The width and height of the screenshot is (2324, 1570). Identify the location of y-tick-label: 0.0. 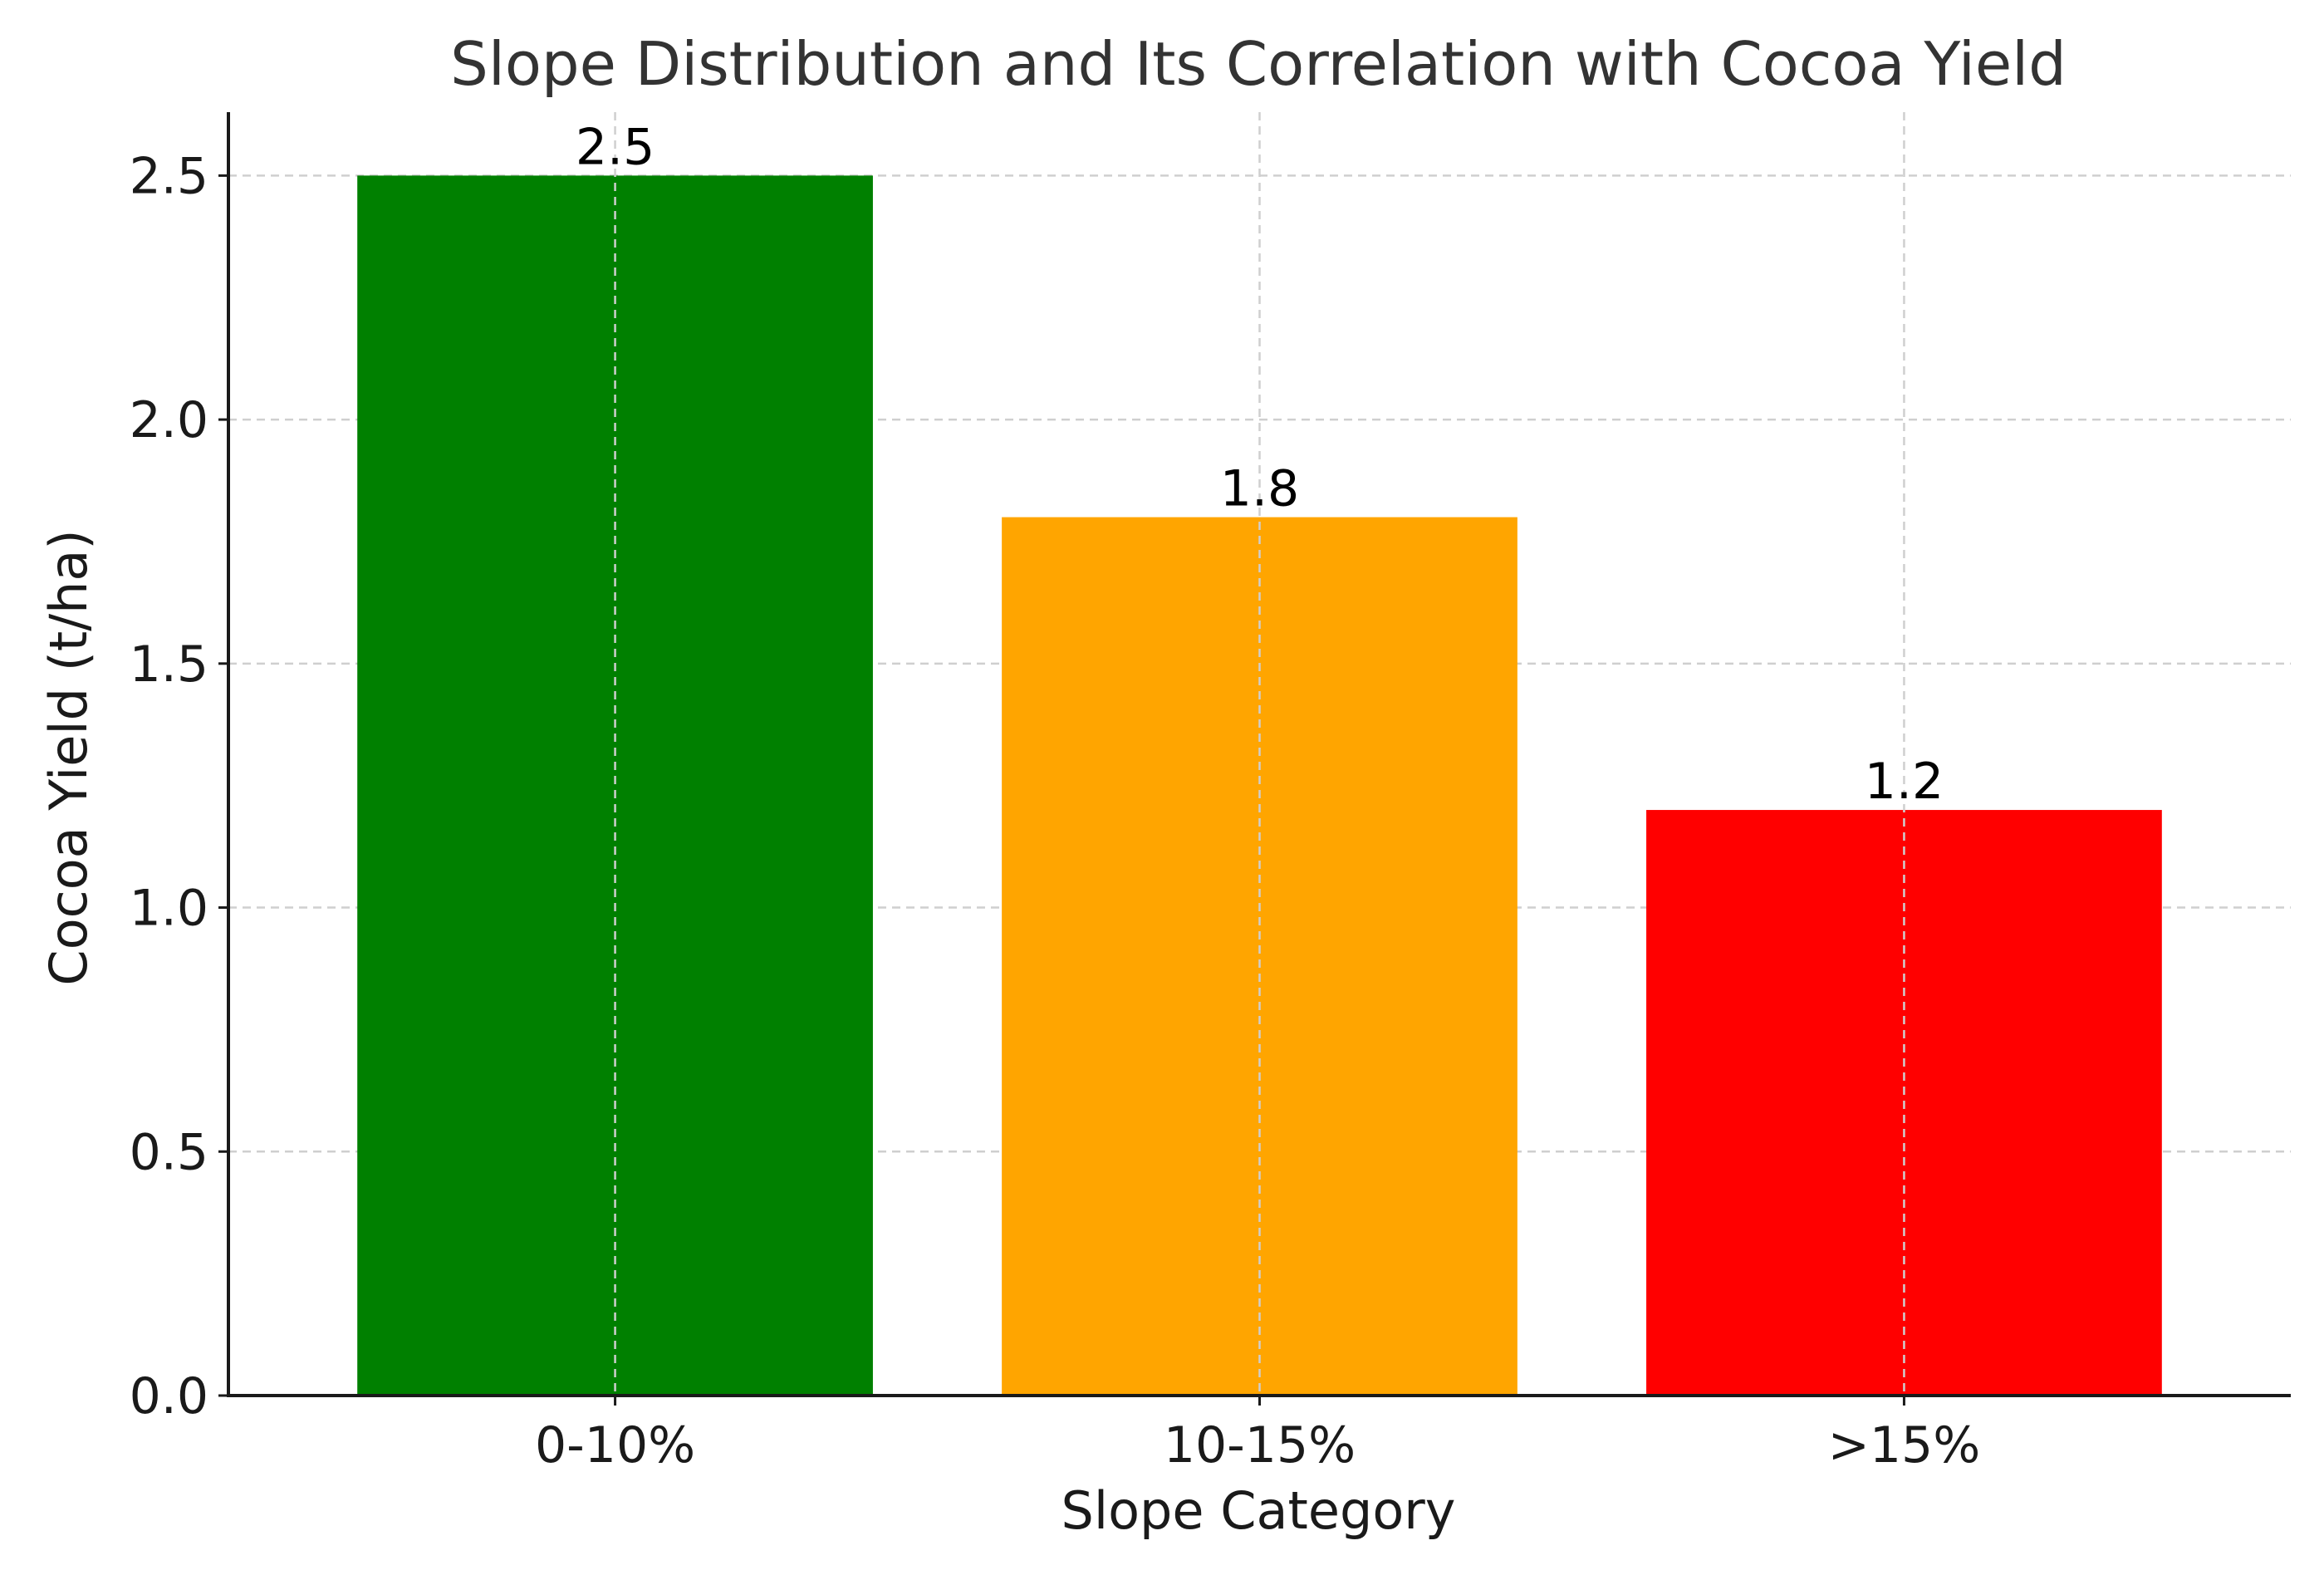
(169, 1396).